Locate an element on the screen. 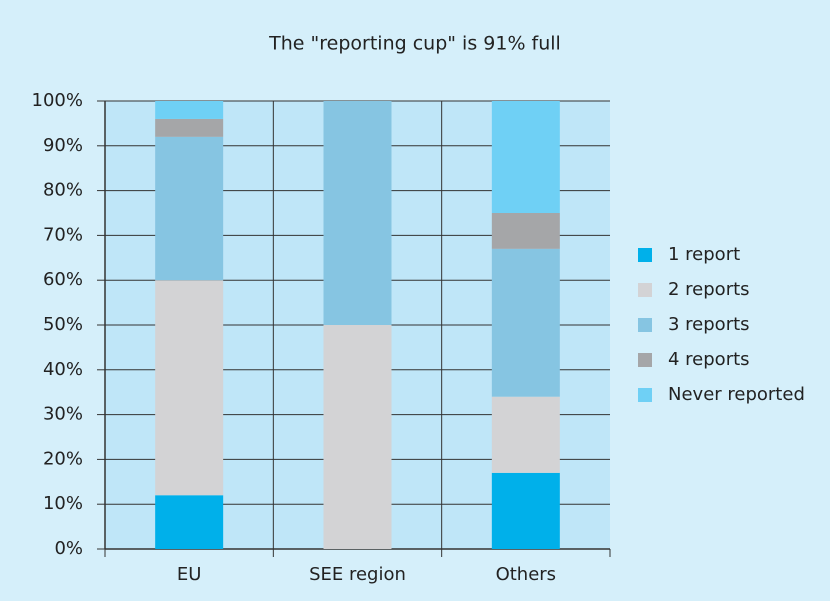 This screenshot has width=830, height=601. chart-title: The "reporting cup" is 91% full is located at coordinates (414, 44).